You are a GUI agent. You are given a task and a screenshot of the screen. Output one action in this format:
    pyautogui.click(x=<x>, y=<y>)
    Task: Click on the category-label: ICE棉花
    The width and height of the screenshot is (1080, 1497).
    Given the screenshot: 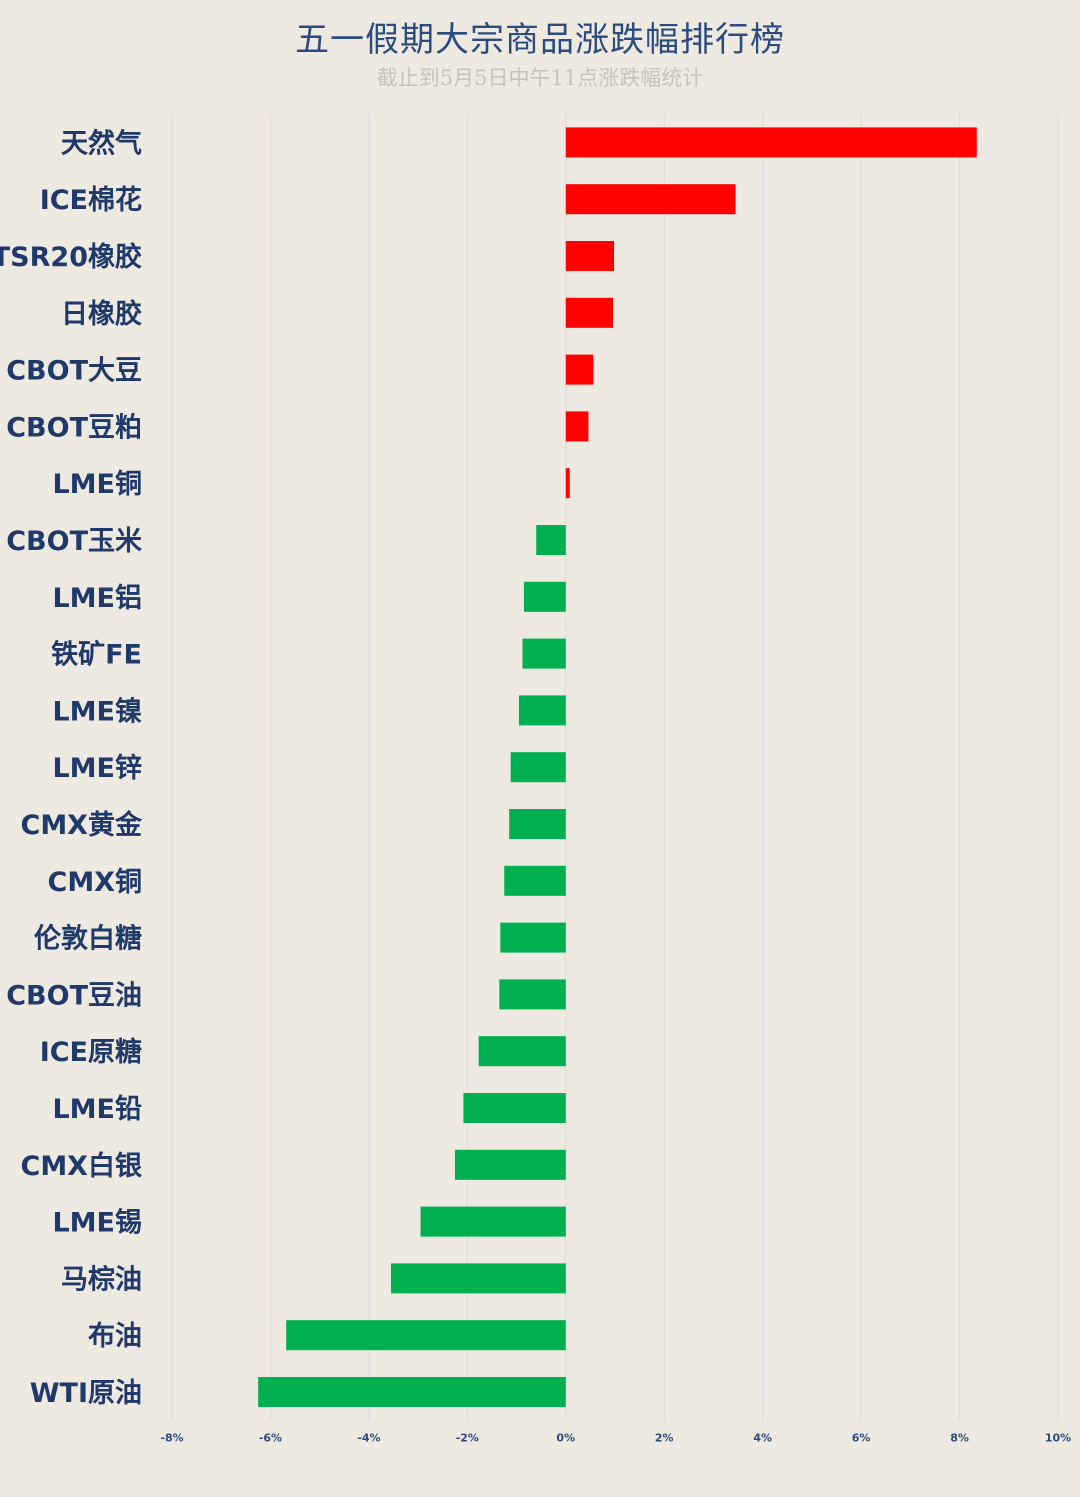 What is the action you would take?
    pyautogui.click(x=91, y=200)
    